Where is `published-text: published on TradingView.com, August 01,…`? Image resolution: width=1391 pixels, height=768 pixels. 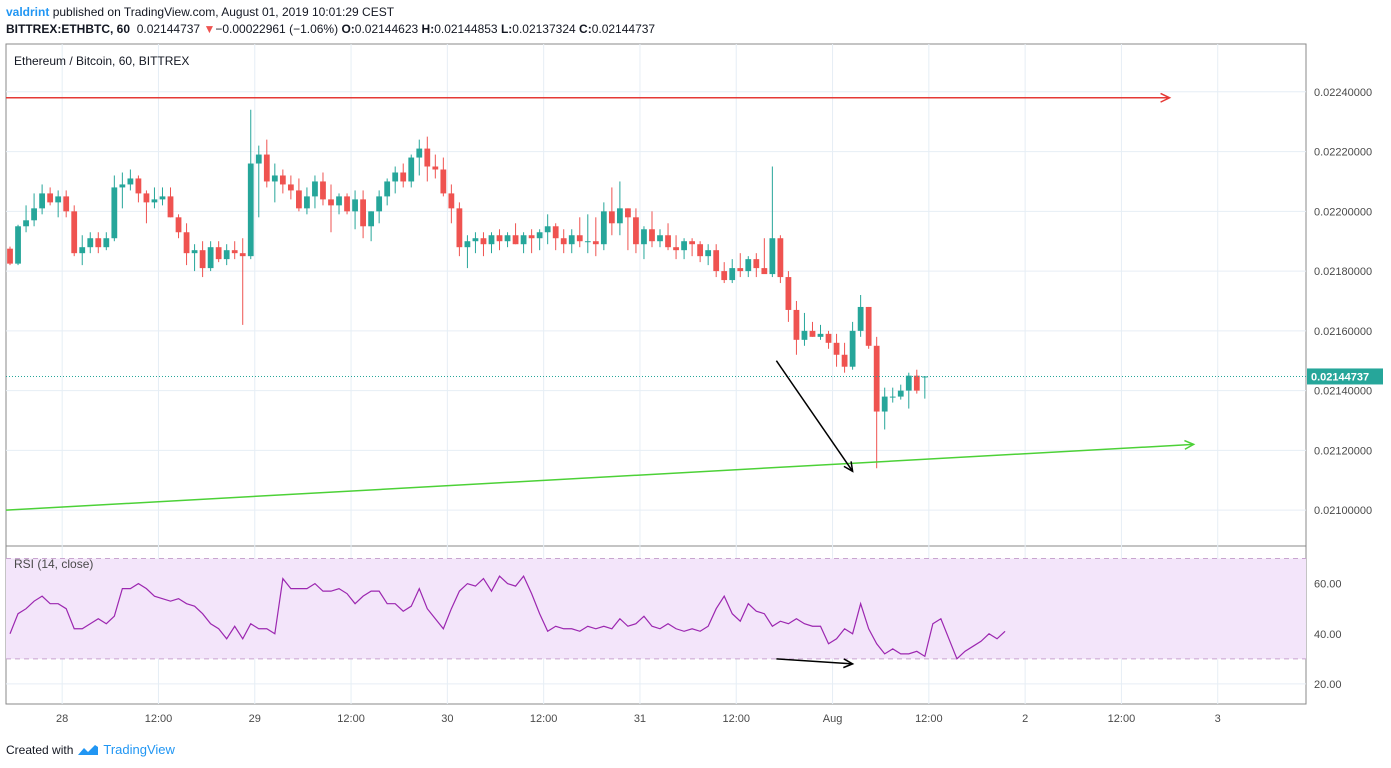 published-text: published on TradingView.com, August 01,… is located at coordinates (223, 12).